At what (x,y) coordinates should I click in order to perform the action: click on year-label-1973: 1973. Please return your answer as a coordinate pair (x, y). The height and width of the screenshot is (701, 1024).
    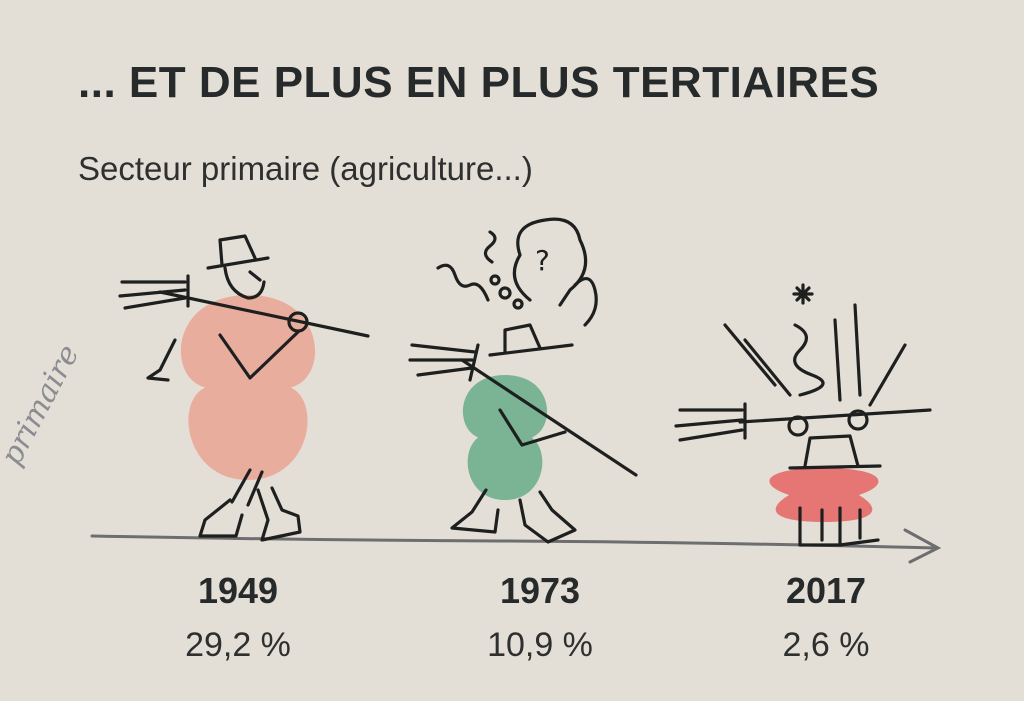
    Looking at the image, I should click on (540, 590).